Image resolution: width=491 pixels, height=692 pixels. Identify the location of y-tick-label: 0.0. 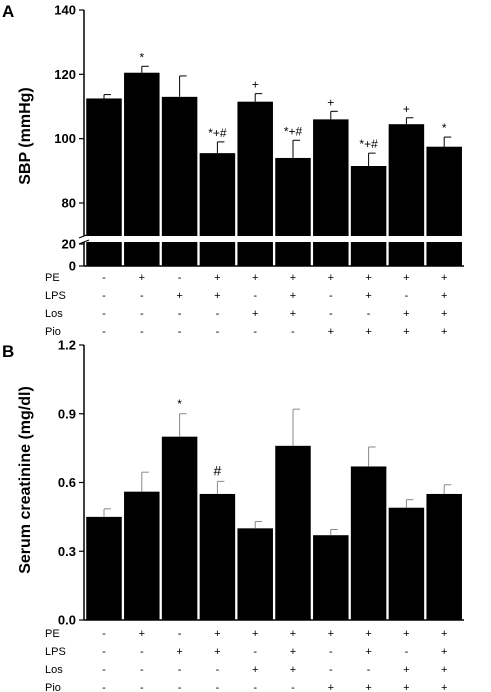
(67, 620).